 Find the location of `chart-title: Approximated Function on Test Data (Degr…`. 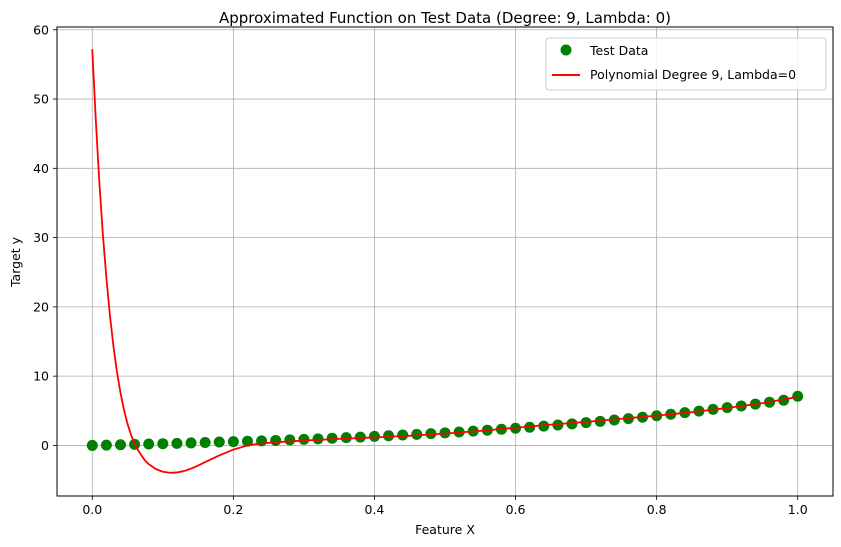

chart-title: Approximated Function on Test Data (Degr… is located at coordinates (445, 18).